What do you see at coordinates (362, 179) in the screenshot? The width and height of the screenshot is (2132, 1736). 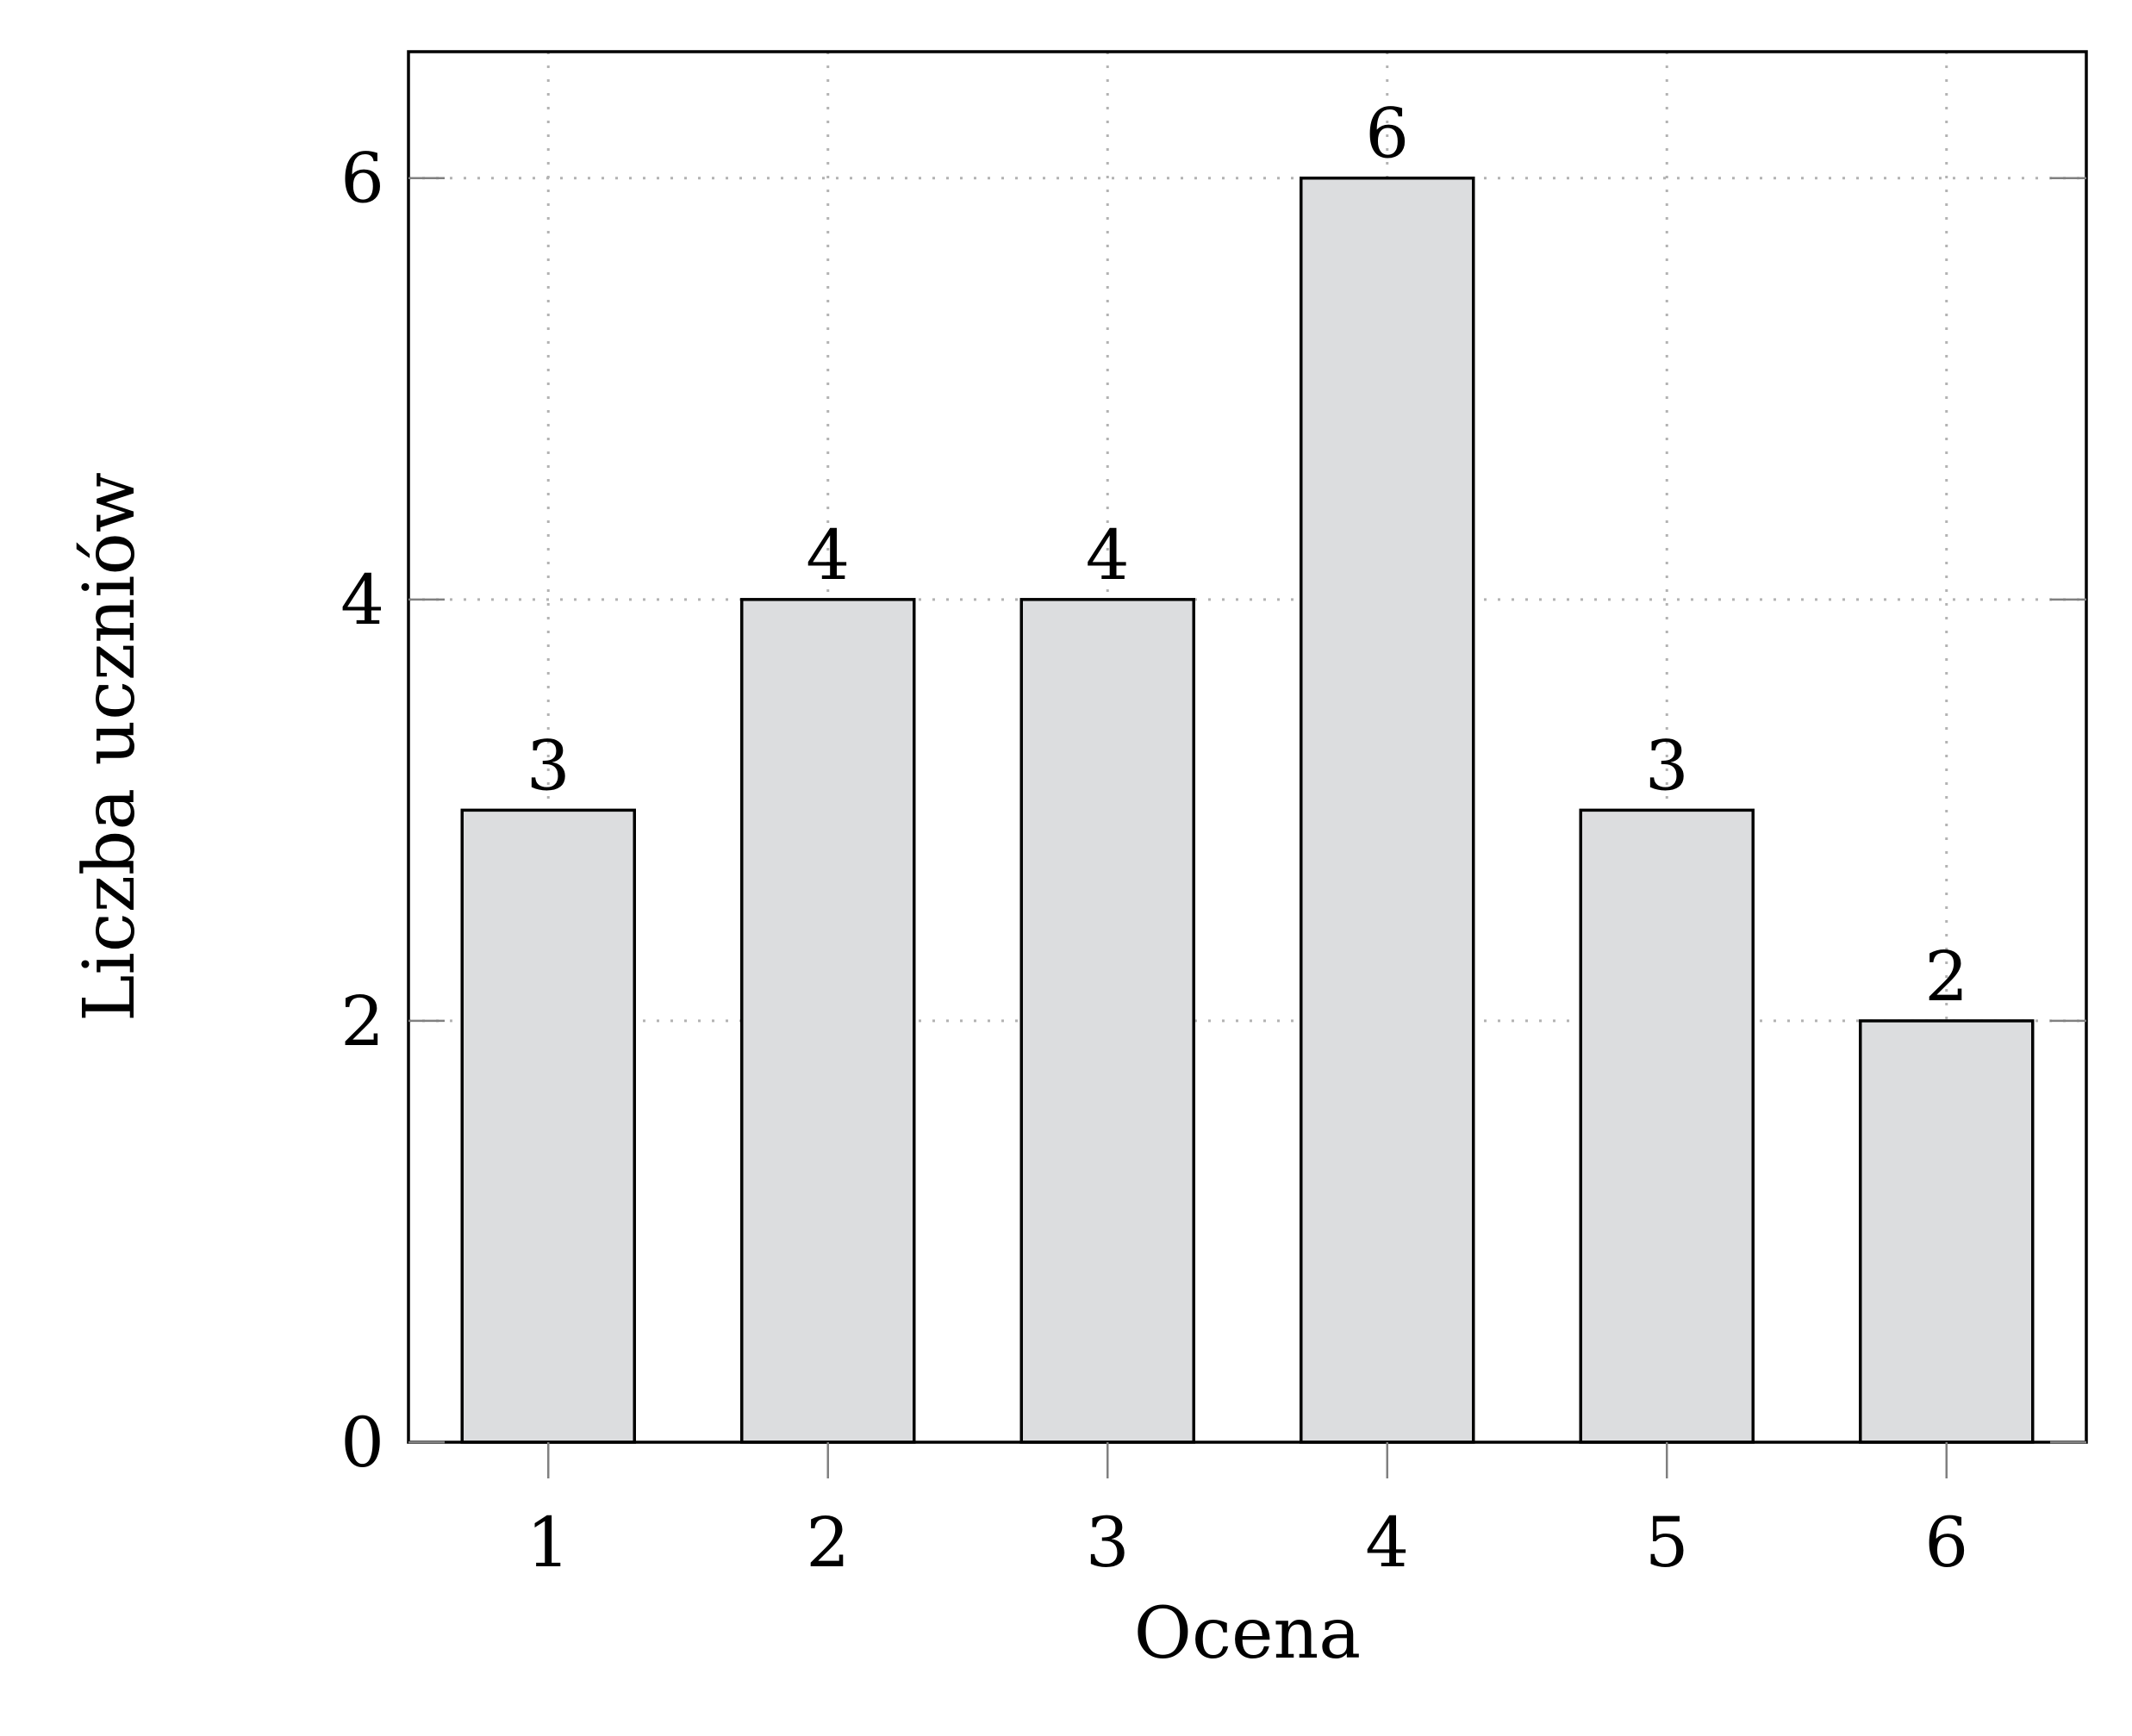 I see `y-tick-label: 6` at bounding box center [362, 179].